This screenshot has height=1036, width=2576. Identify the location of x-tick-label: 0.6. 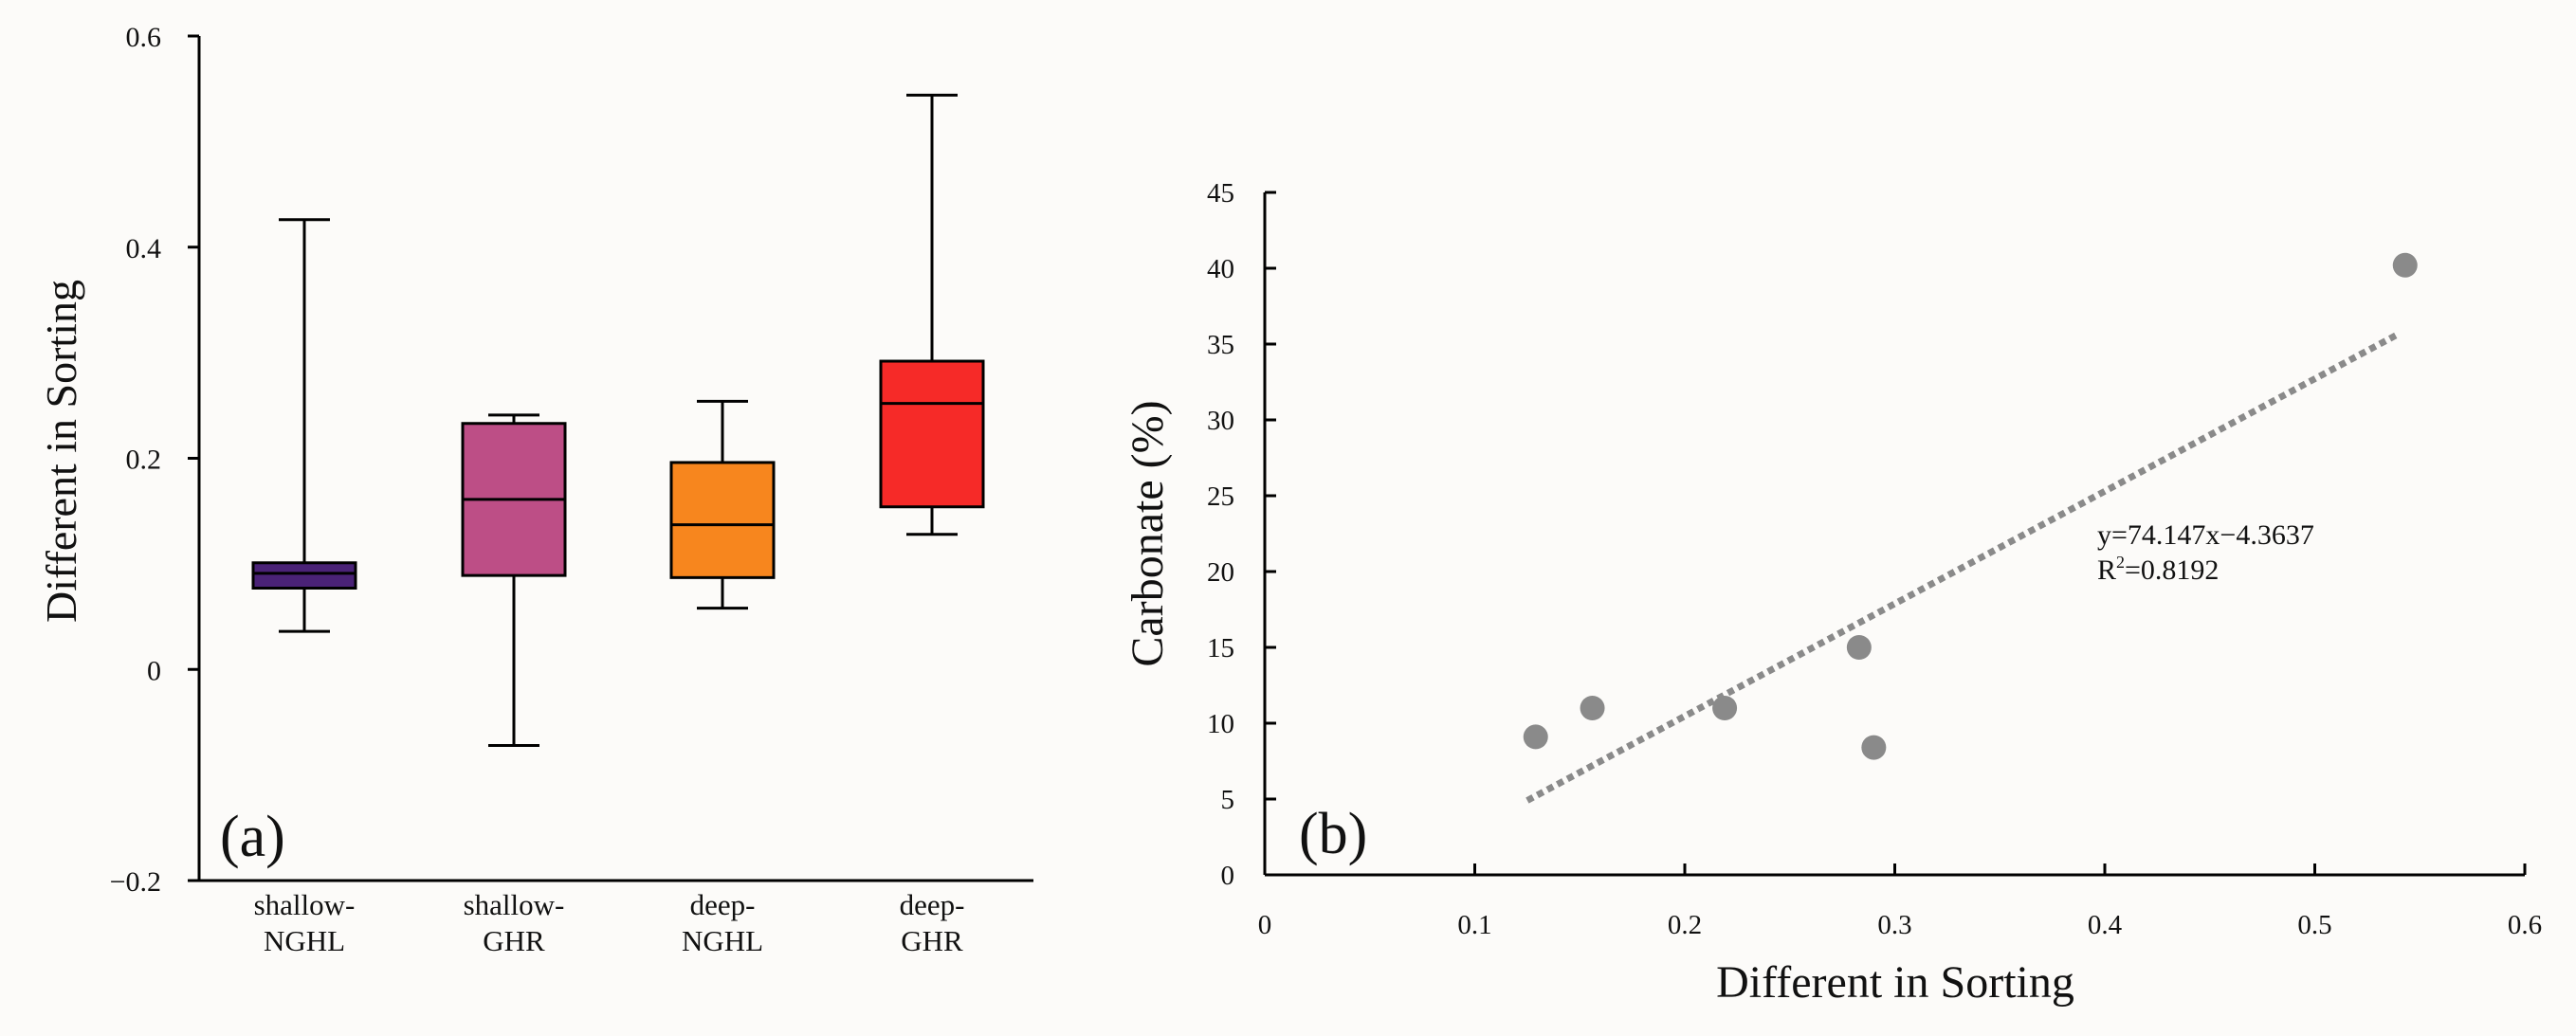
(2525, 925).